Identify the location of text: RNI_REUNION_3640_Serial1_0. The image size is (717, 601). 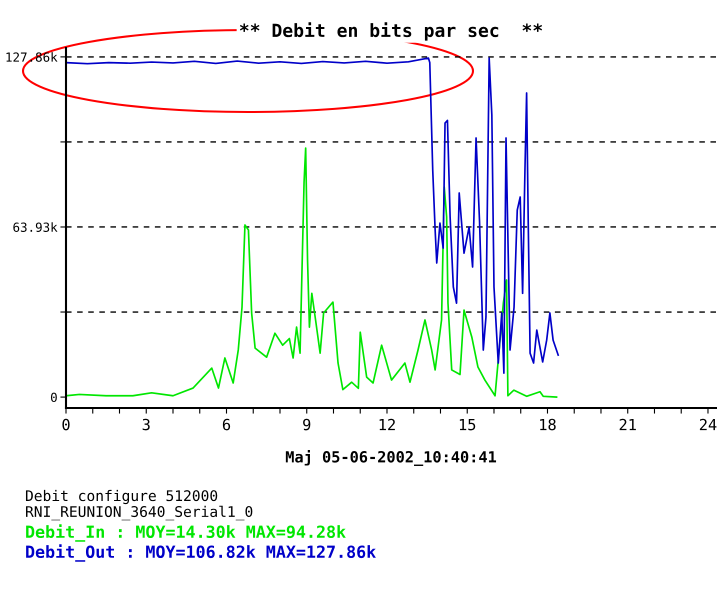
(139, 513).